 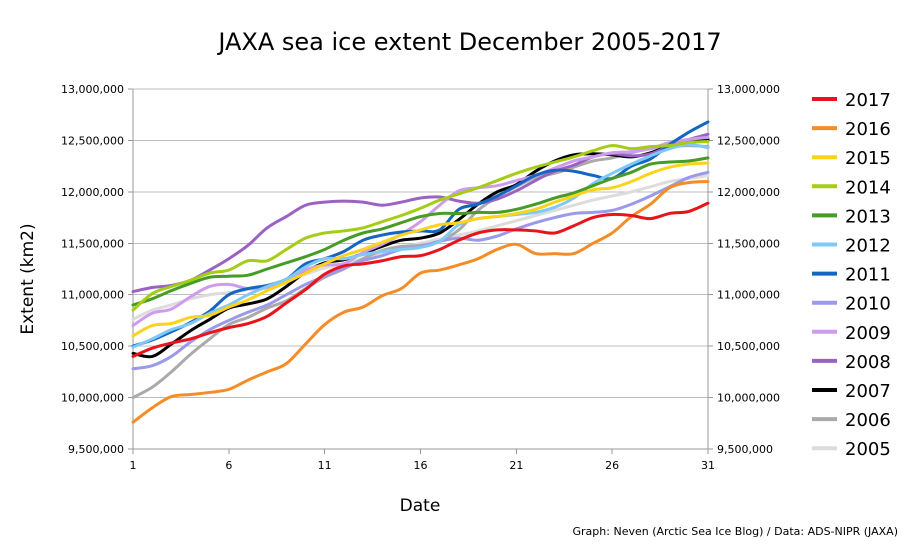 I want to click on y-tick-label-right: 12,500,000, so click(x=748, y=140).